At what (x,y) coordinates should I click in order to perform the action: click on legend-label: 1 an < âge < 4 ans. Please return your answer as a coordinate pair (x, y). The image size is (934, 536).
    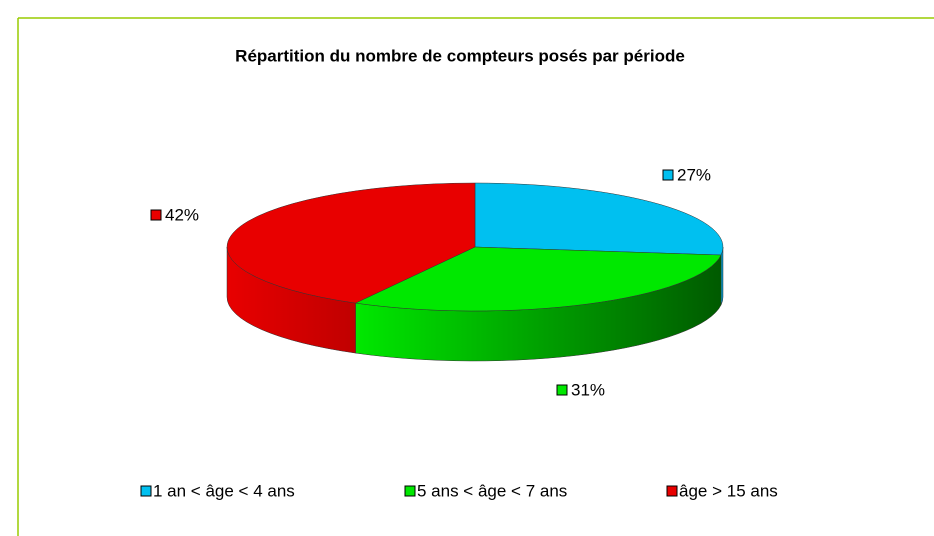
    Looking at the image, I should click on (224, 490).